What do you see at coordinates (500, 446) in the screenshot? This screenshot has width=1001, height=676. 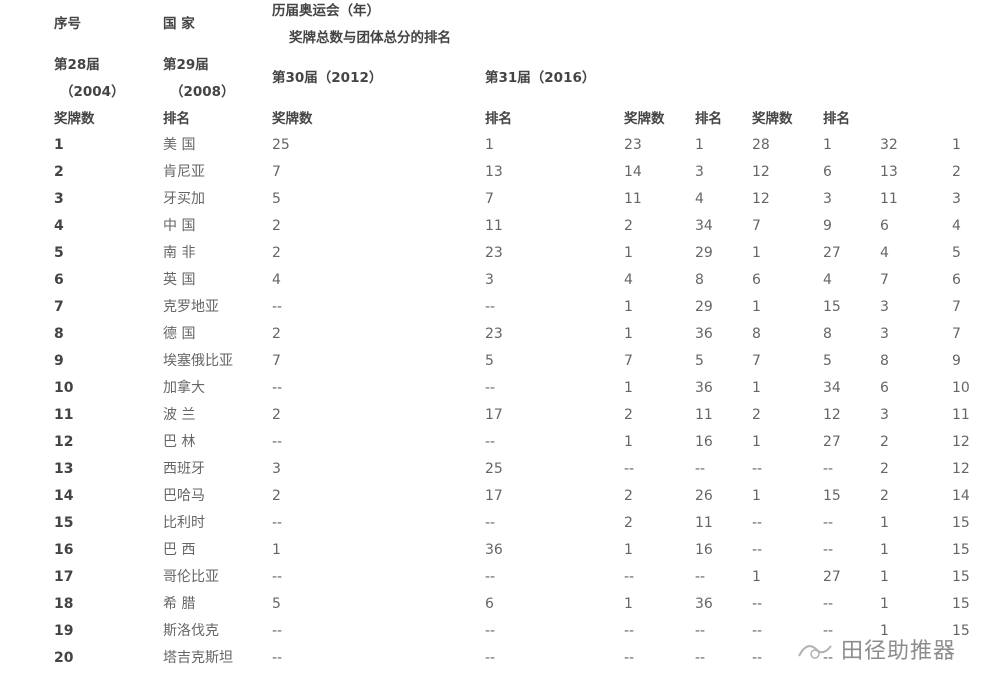 I see `table-row: 12 巴 林 -- -- 1 16 1 27 2 12` at bounding box center [500, 446].